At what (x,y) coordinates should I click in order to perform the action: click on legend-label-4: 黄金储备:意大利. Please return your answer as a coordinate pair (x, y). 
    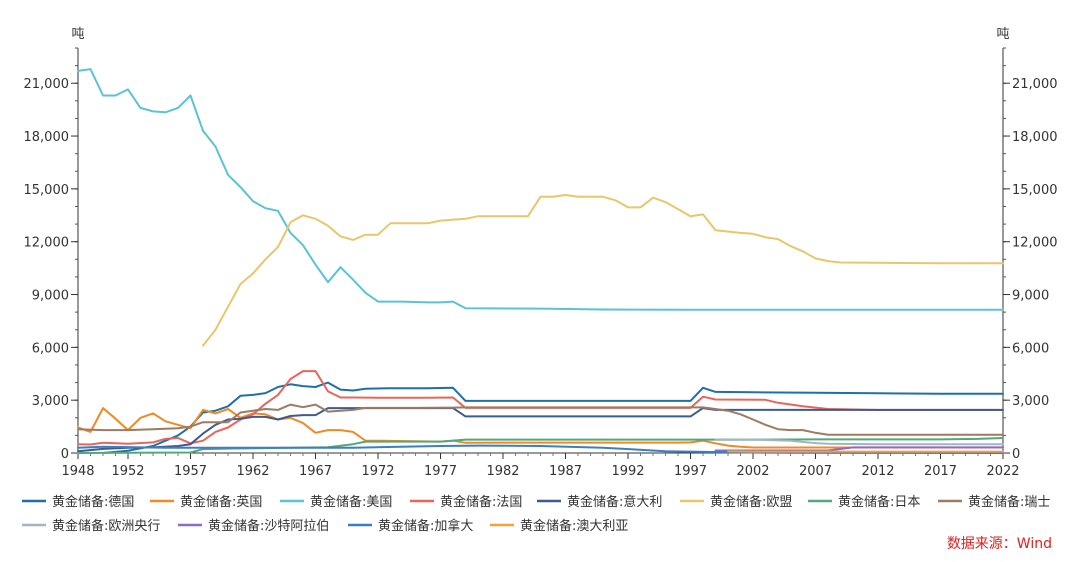
    Looking at the image, I should click on (614, 502).